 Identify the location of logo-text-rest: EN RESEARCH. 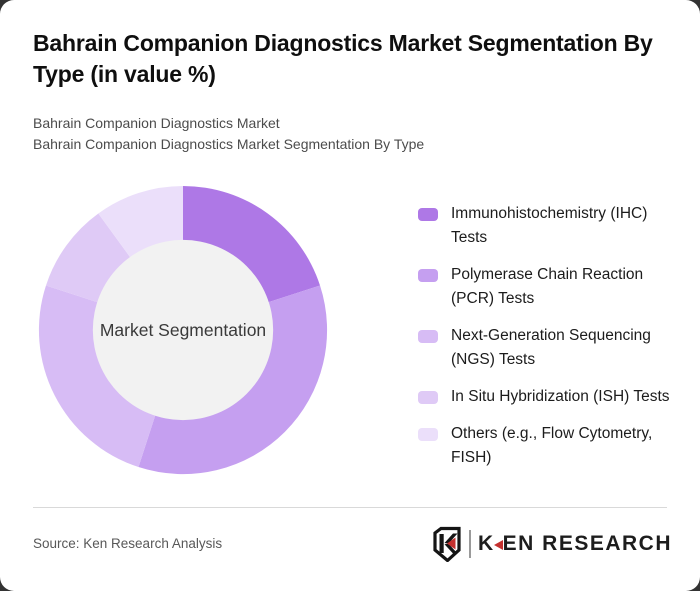
(587, 543).